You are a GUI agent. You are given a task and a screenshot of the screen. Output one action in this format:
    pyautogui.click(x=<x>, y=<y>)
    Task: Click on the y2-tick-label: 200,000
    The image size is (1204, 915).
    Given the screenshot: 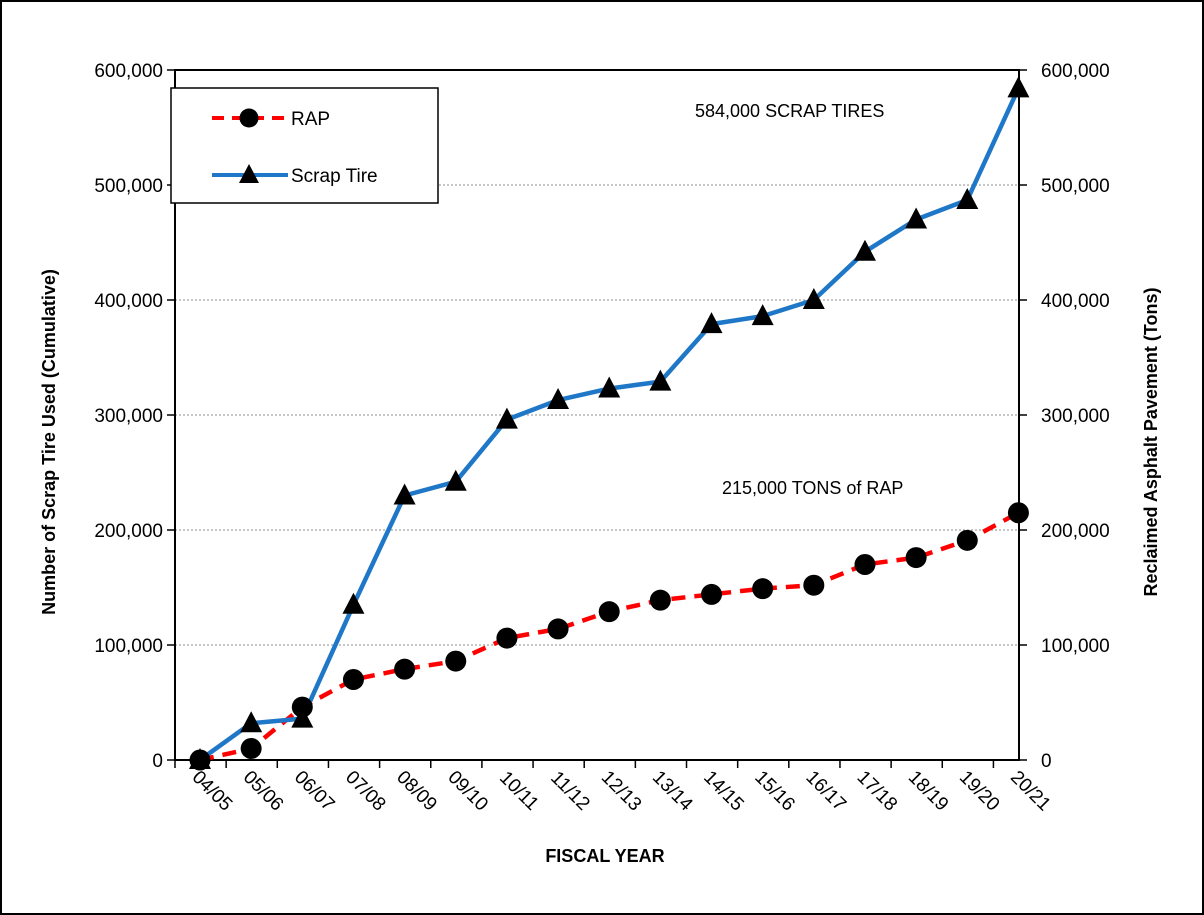 What is the action you would take?
    pyautogui.click(x=1075, y=531)
    